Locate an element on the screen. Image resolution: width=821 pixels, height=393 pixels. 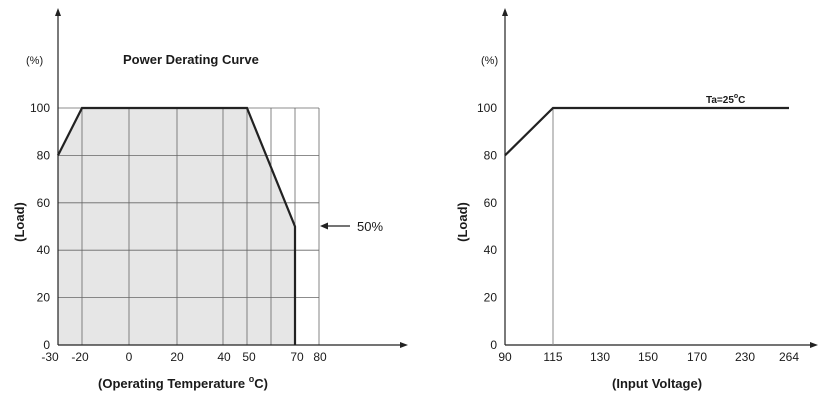
ambient-label-unit: C is located at coordinates (741, 100).